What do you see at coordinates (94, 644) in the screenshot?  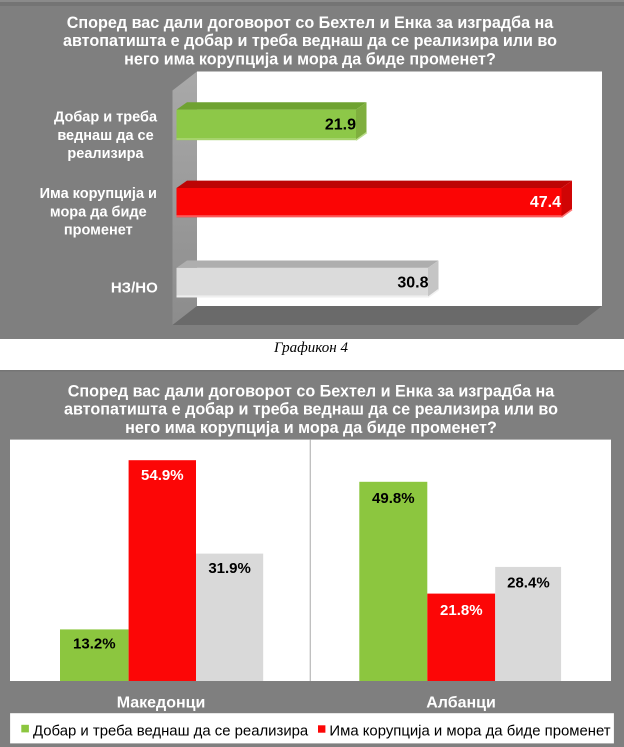 I see `svg-text: 13.2%` at bounding box center [94, 644].